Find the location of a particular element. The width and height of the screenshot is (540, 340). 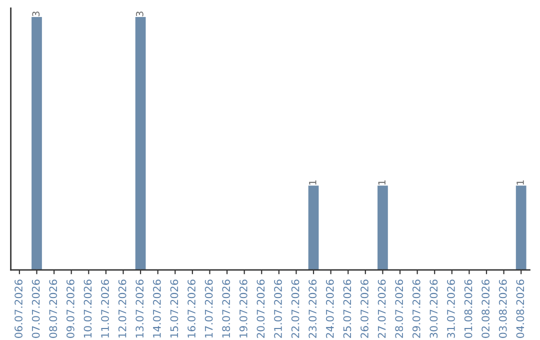

x-tick-label: 23.07.2026 is located at coordinates (312, 309).